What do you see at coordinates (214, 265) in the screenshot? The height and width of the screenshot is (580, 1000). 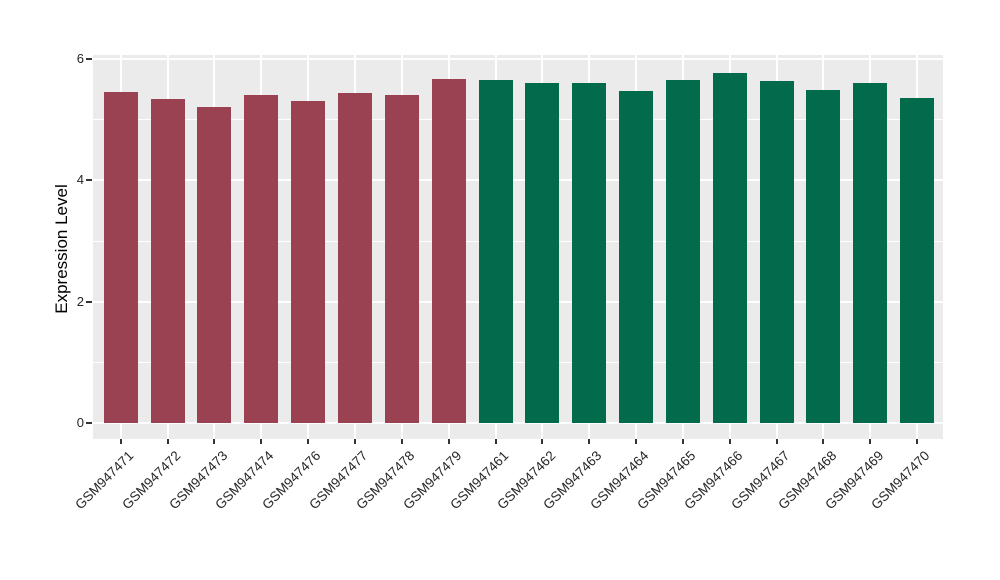 I see `bar-GSM947473` at bounding box center [214, 265].